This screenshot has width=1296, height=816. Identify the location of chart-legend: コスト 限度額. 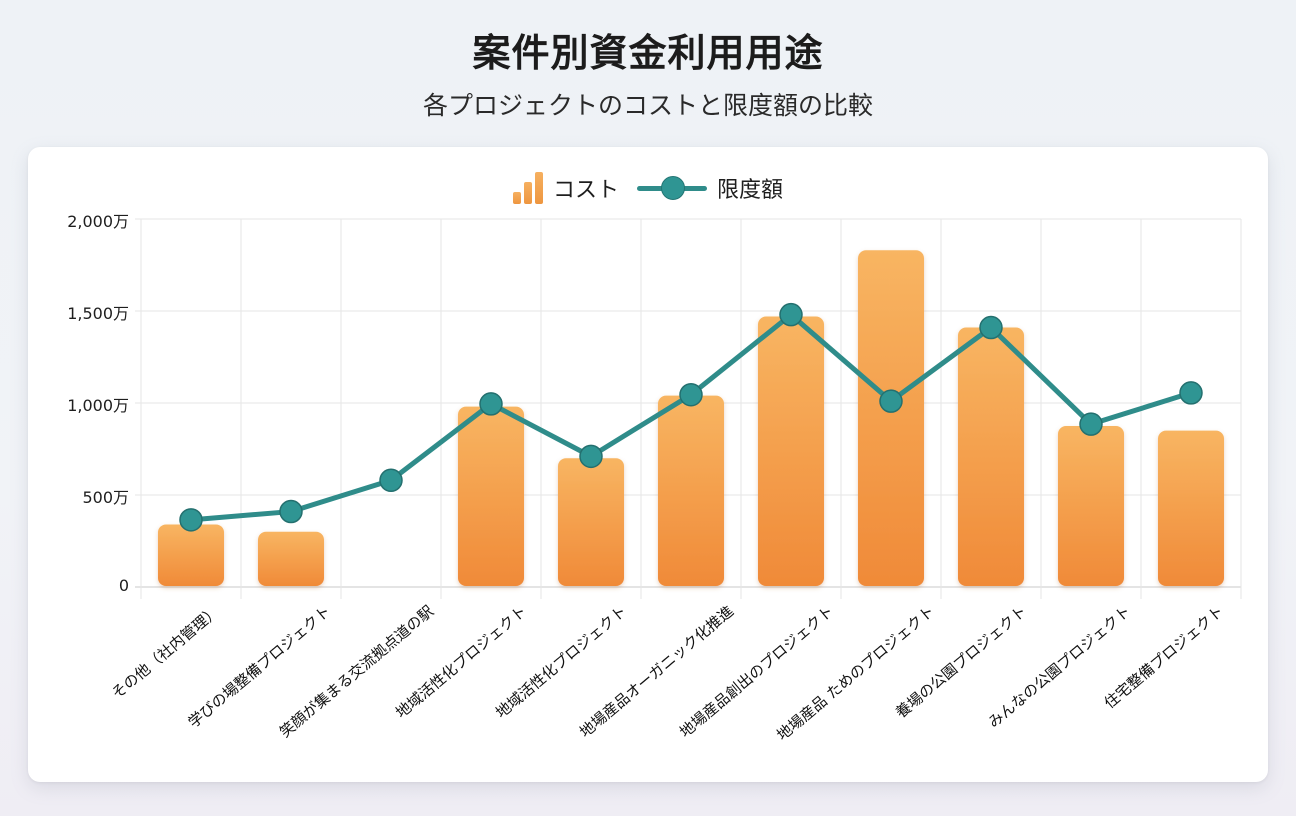
(648, 188).